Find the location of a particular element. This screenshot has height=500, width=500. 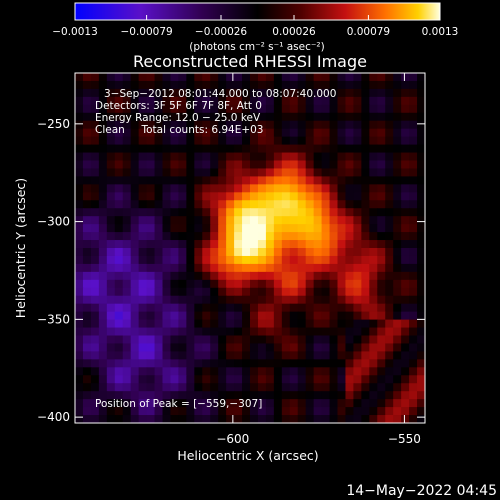

y-axis-label: Heliocentric Y (arcsec) is located at coordinates (20, 248).